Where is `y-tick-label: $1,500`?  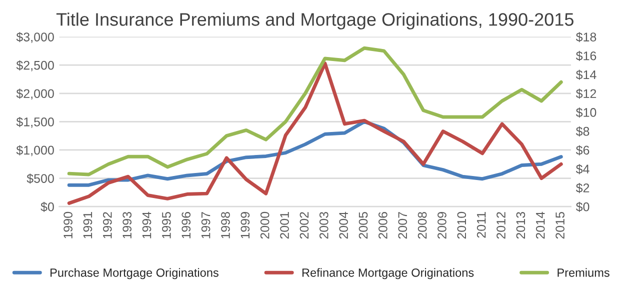 y-tick-label: $1,500 is located at coordinates (35, 122).